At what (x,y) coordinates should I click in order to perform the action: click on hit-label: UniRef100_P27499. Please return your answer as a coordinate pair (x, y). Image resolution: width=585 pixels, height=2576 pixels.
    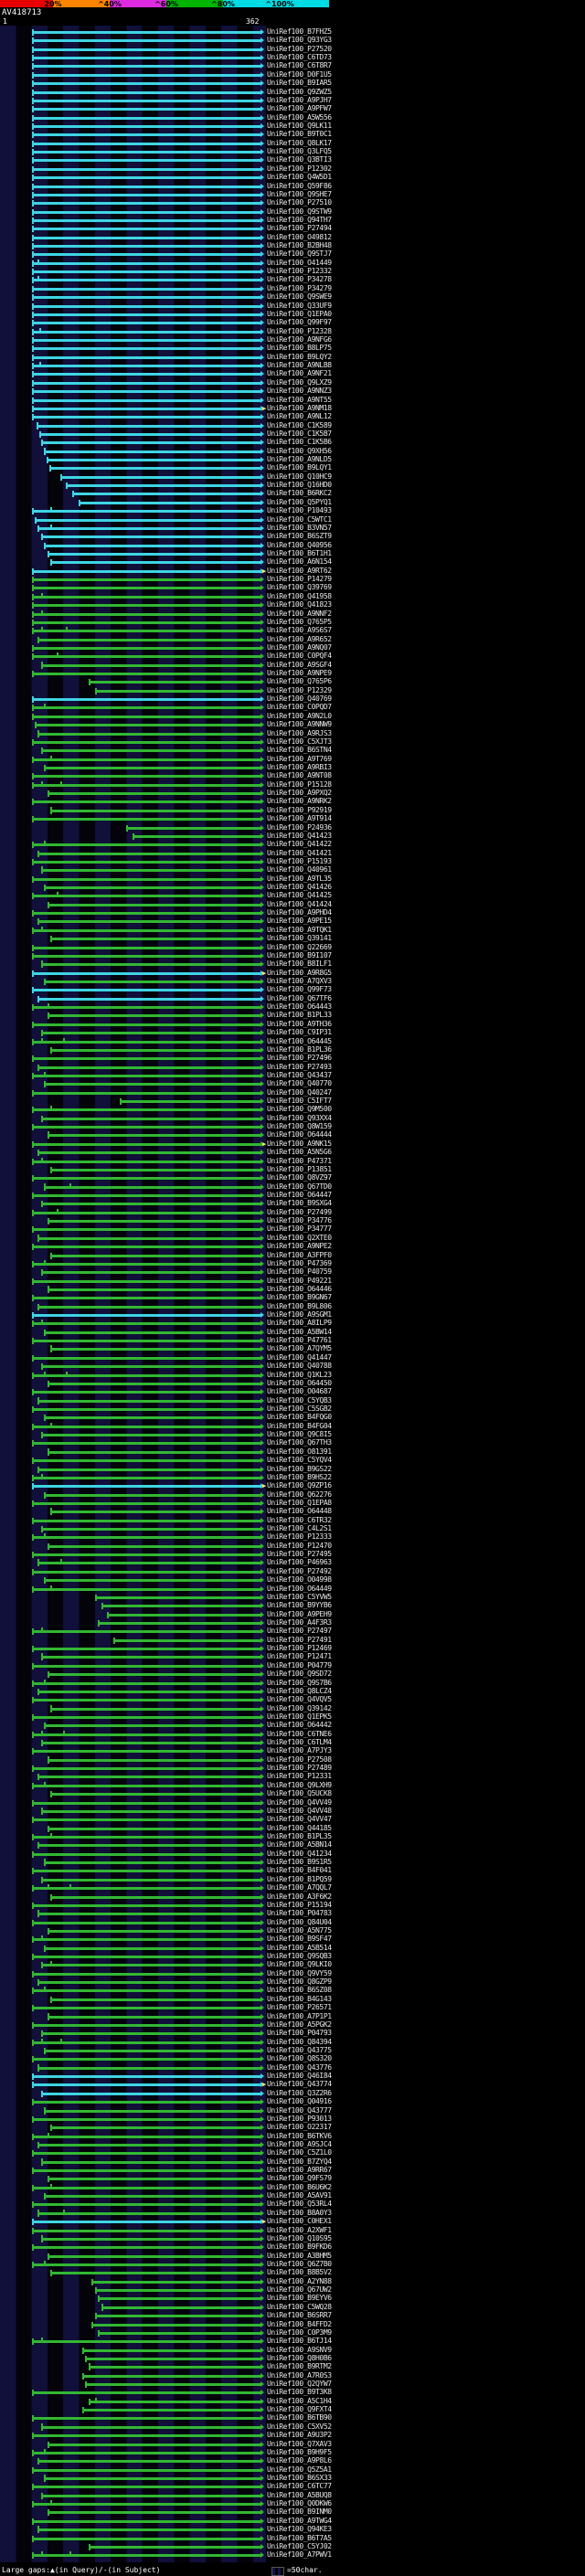
    Looking at the image, I should click on (299, 1211).